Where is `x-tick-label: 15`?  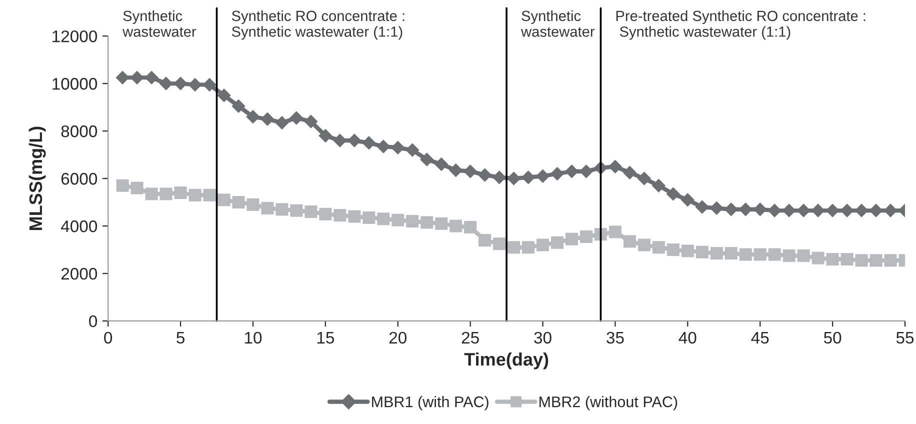 x-tick-label: 15 is located at coordinates (325, 338).